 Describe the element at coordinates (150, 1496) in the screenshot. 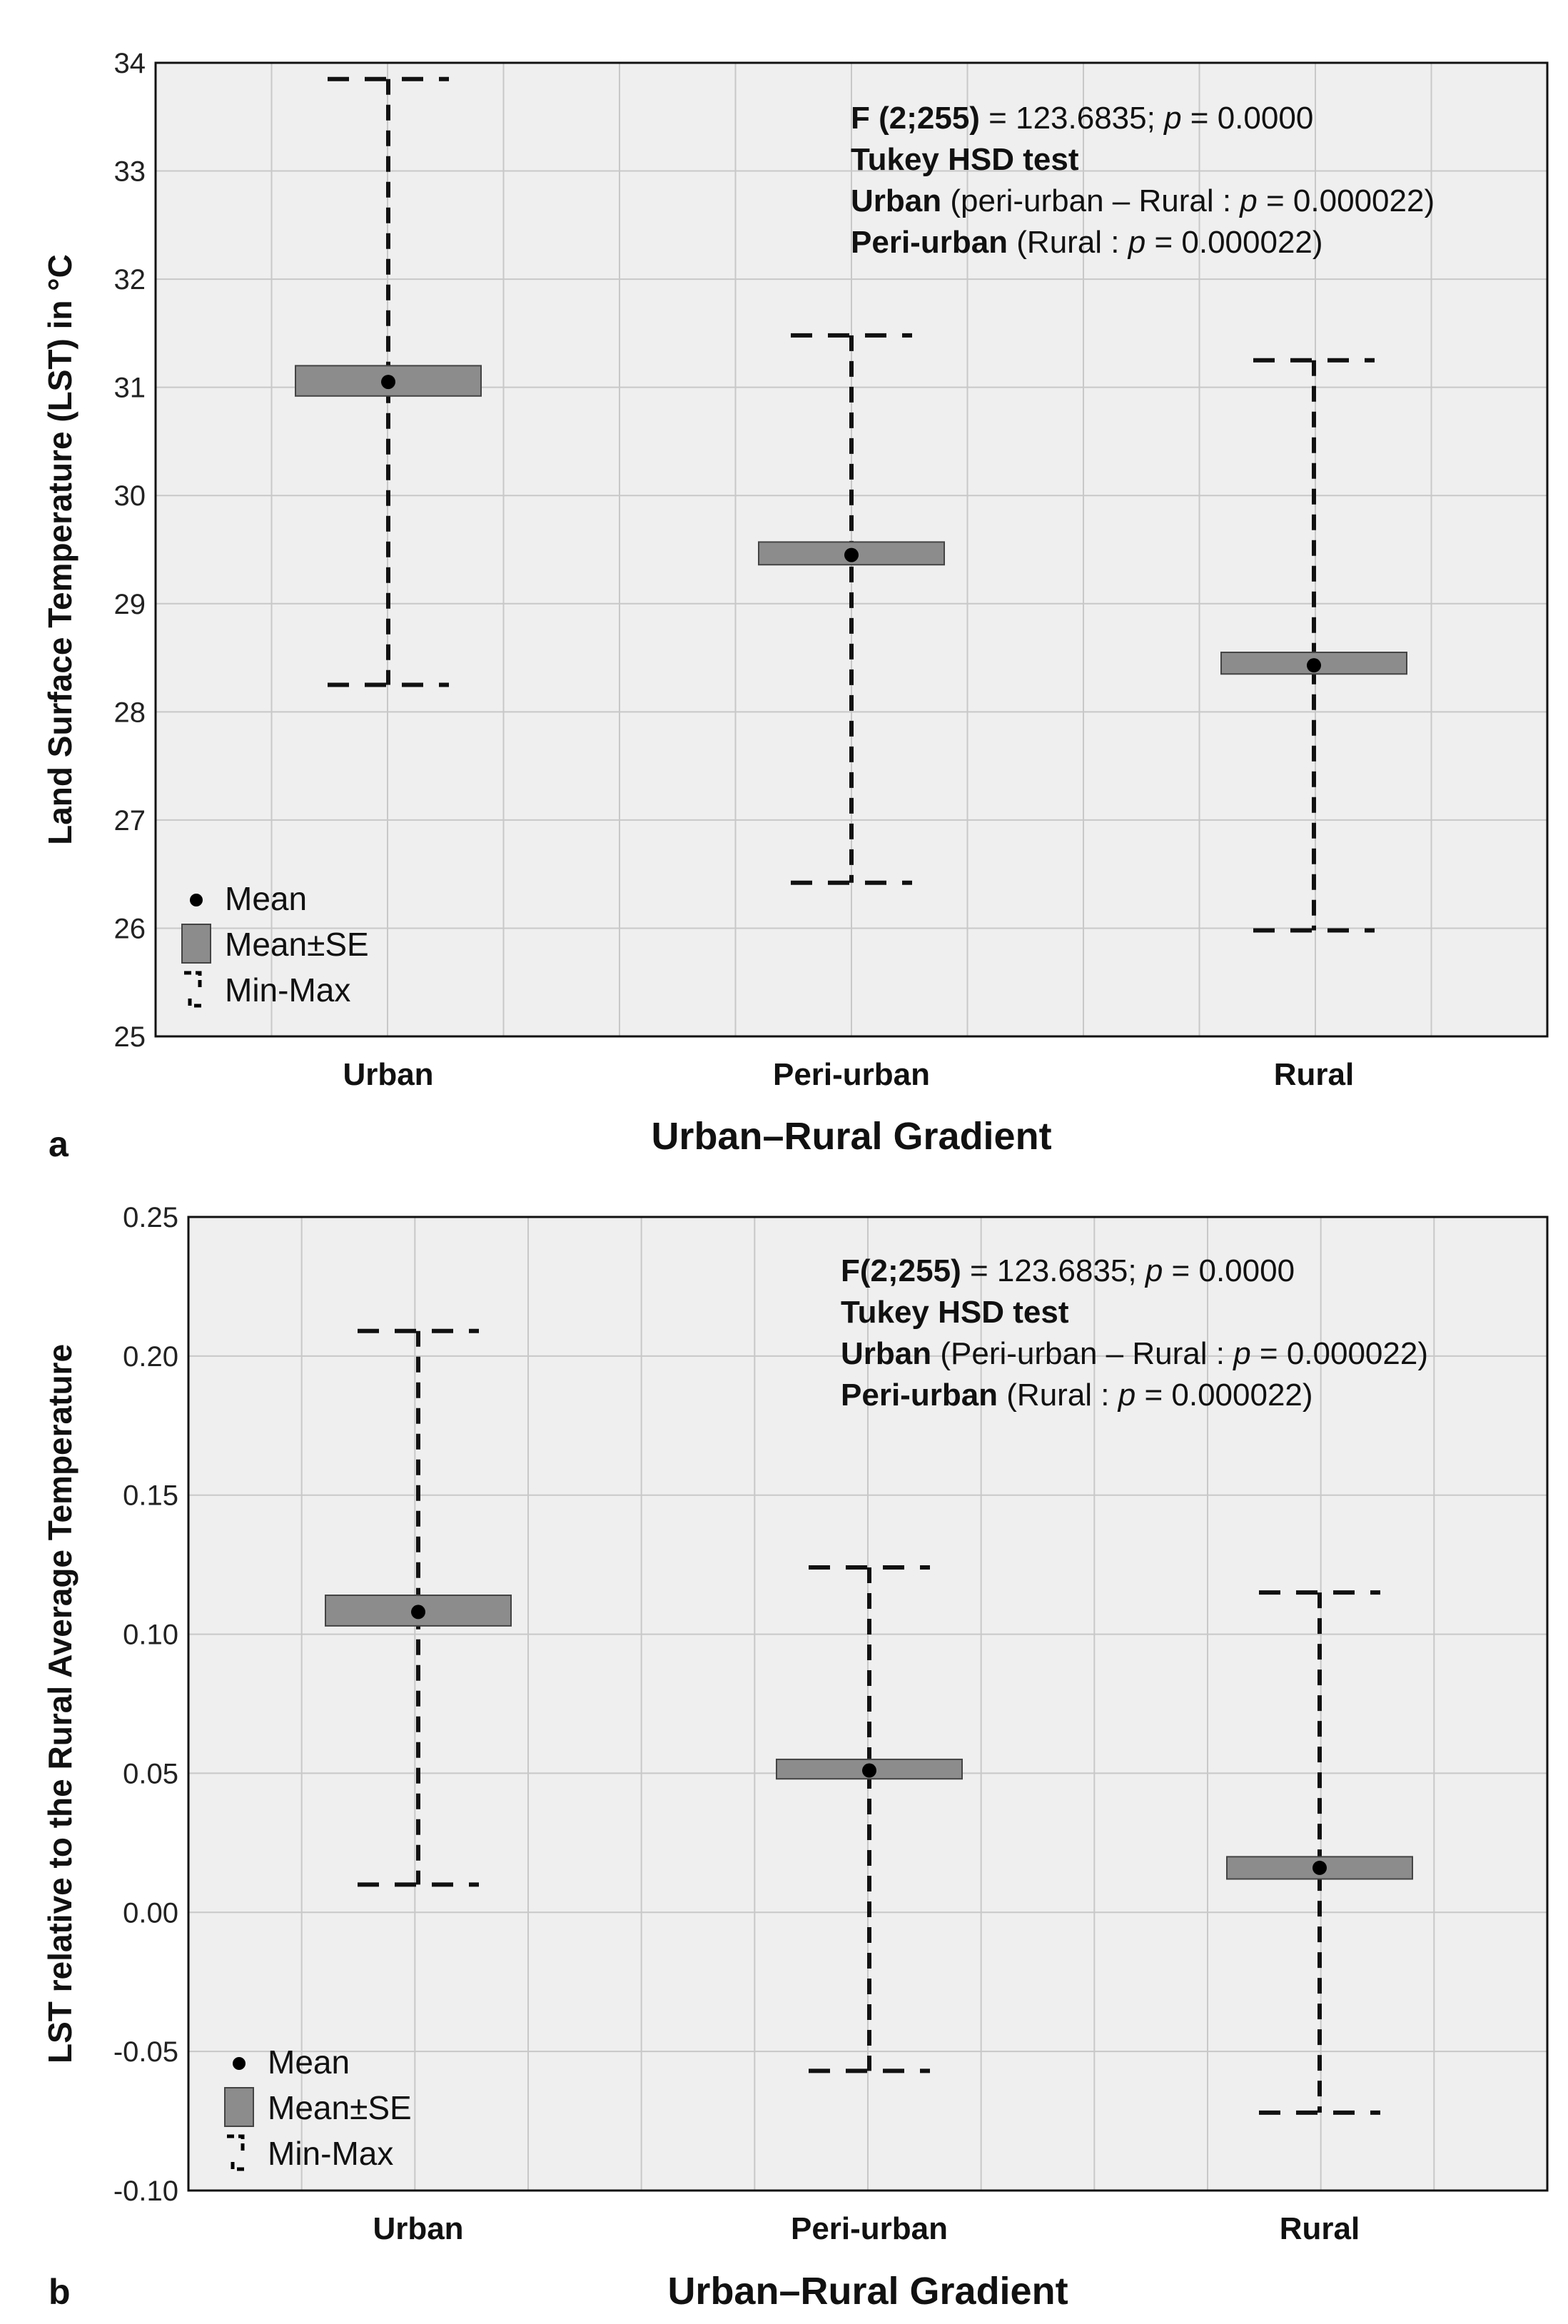

I see `y-tick-label: 0.15` at that location.